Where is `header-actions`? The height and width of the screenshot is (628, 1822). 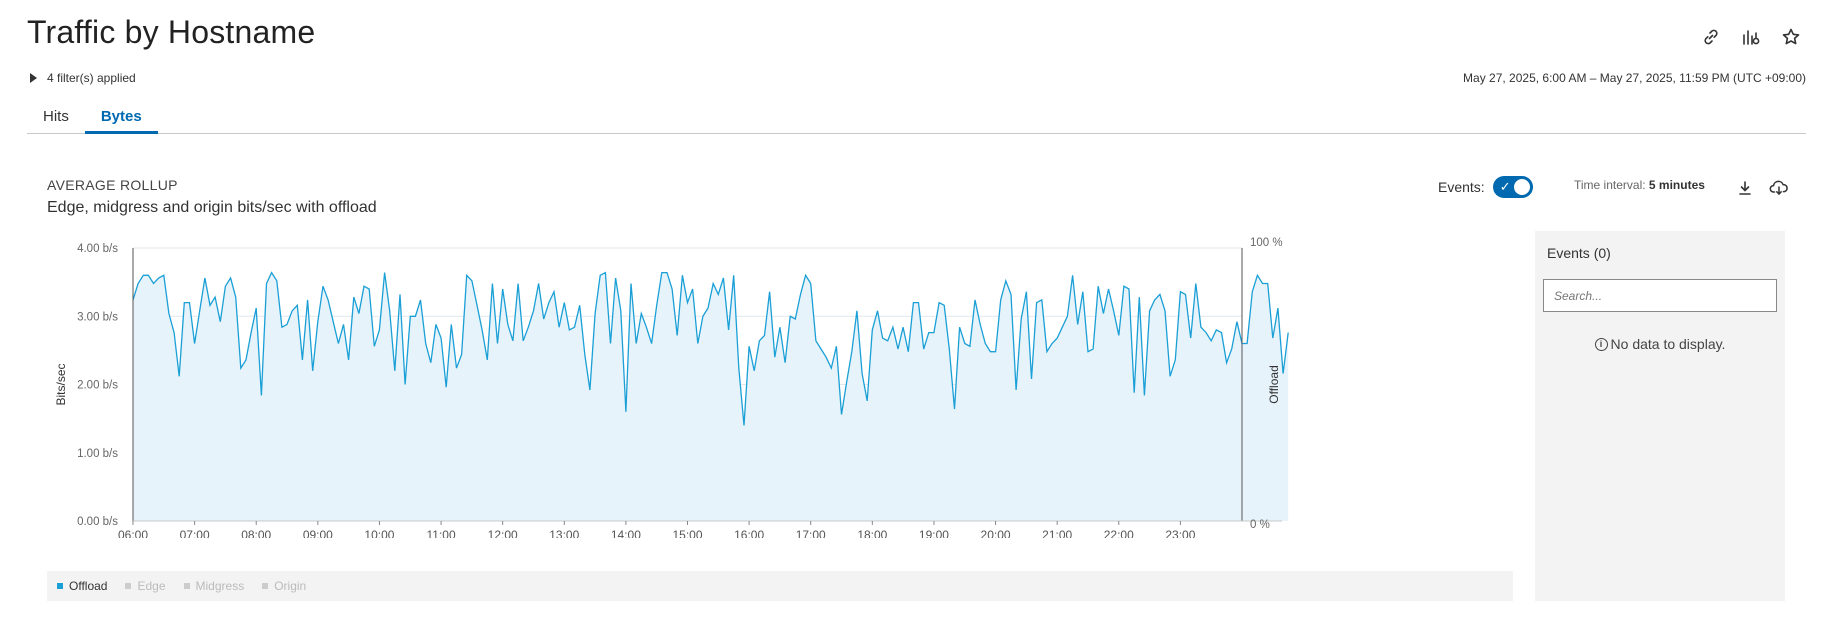
header-actions is located at coordinates (1751, 37).